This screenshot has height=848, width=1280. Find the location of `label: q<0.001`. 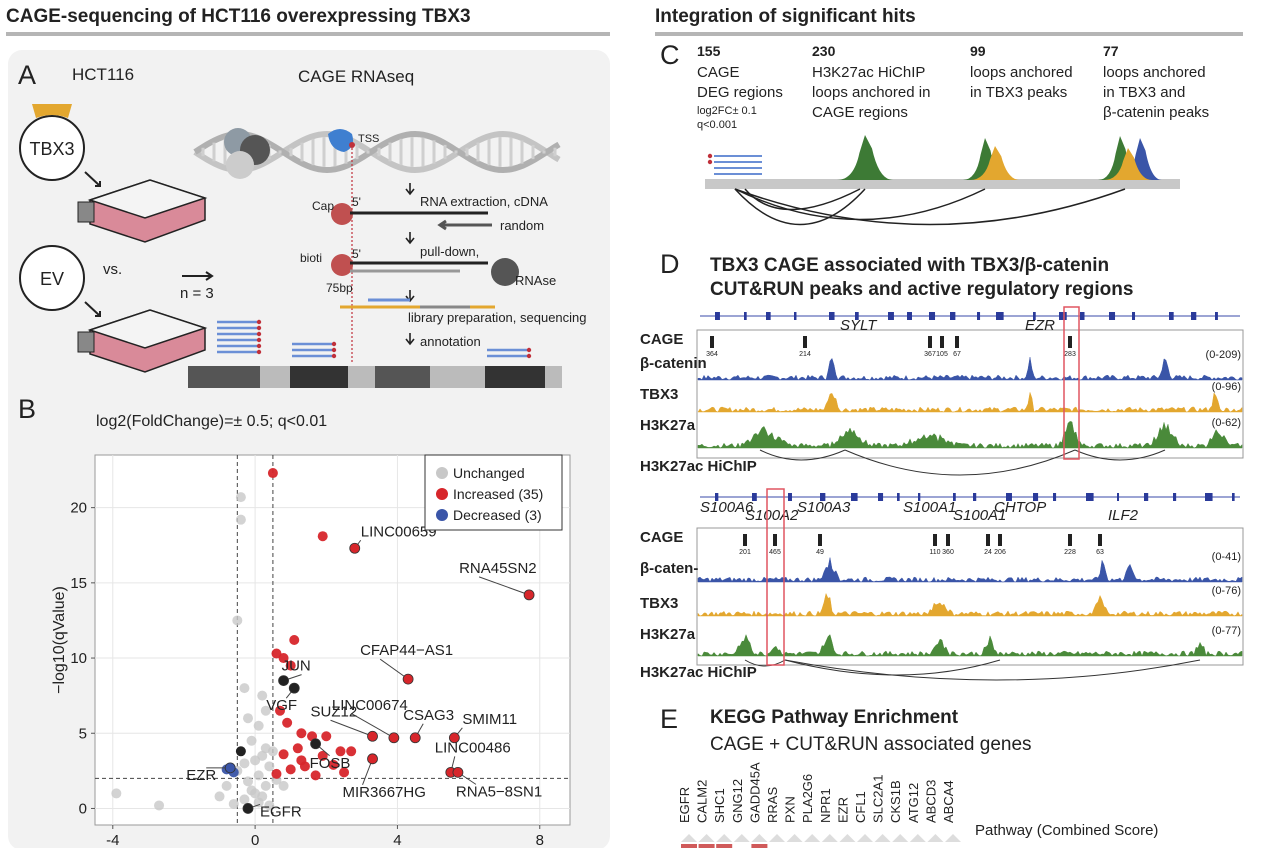

label: q<0.001 is located at coordinates (717, 125).